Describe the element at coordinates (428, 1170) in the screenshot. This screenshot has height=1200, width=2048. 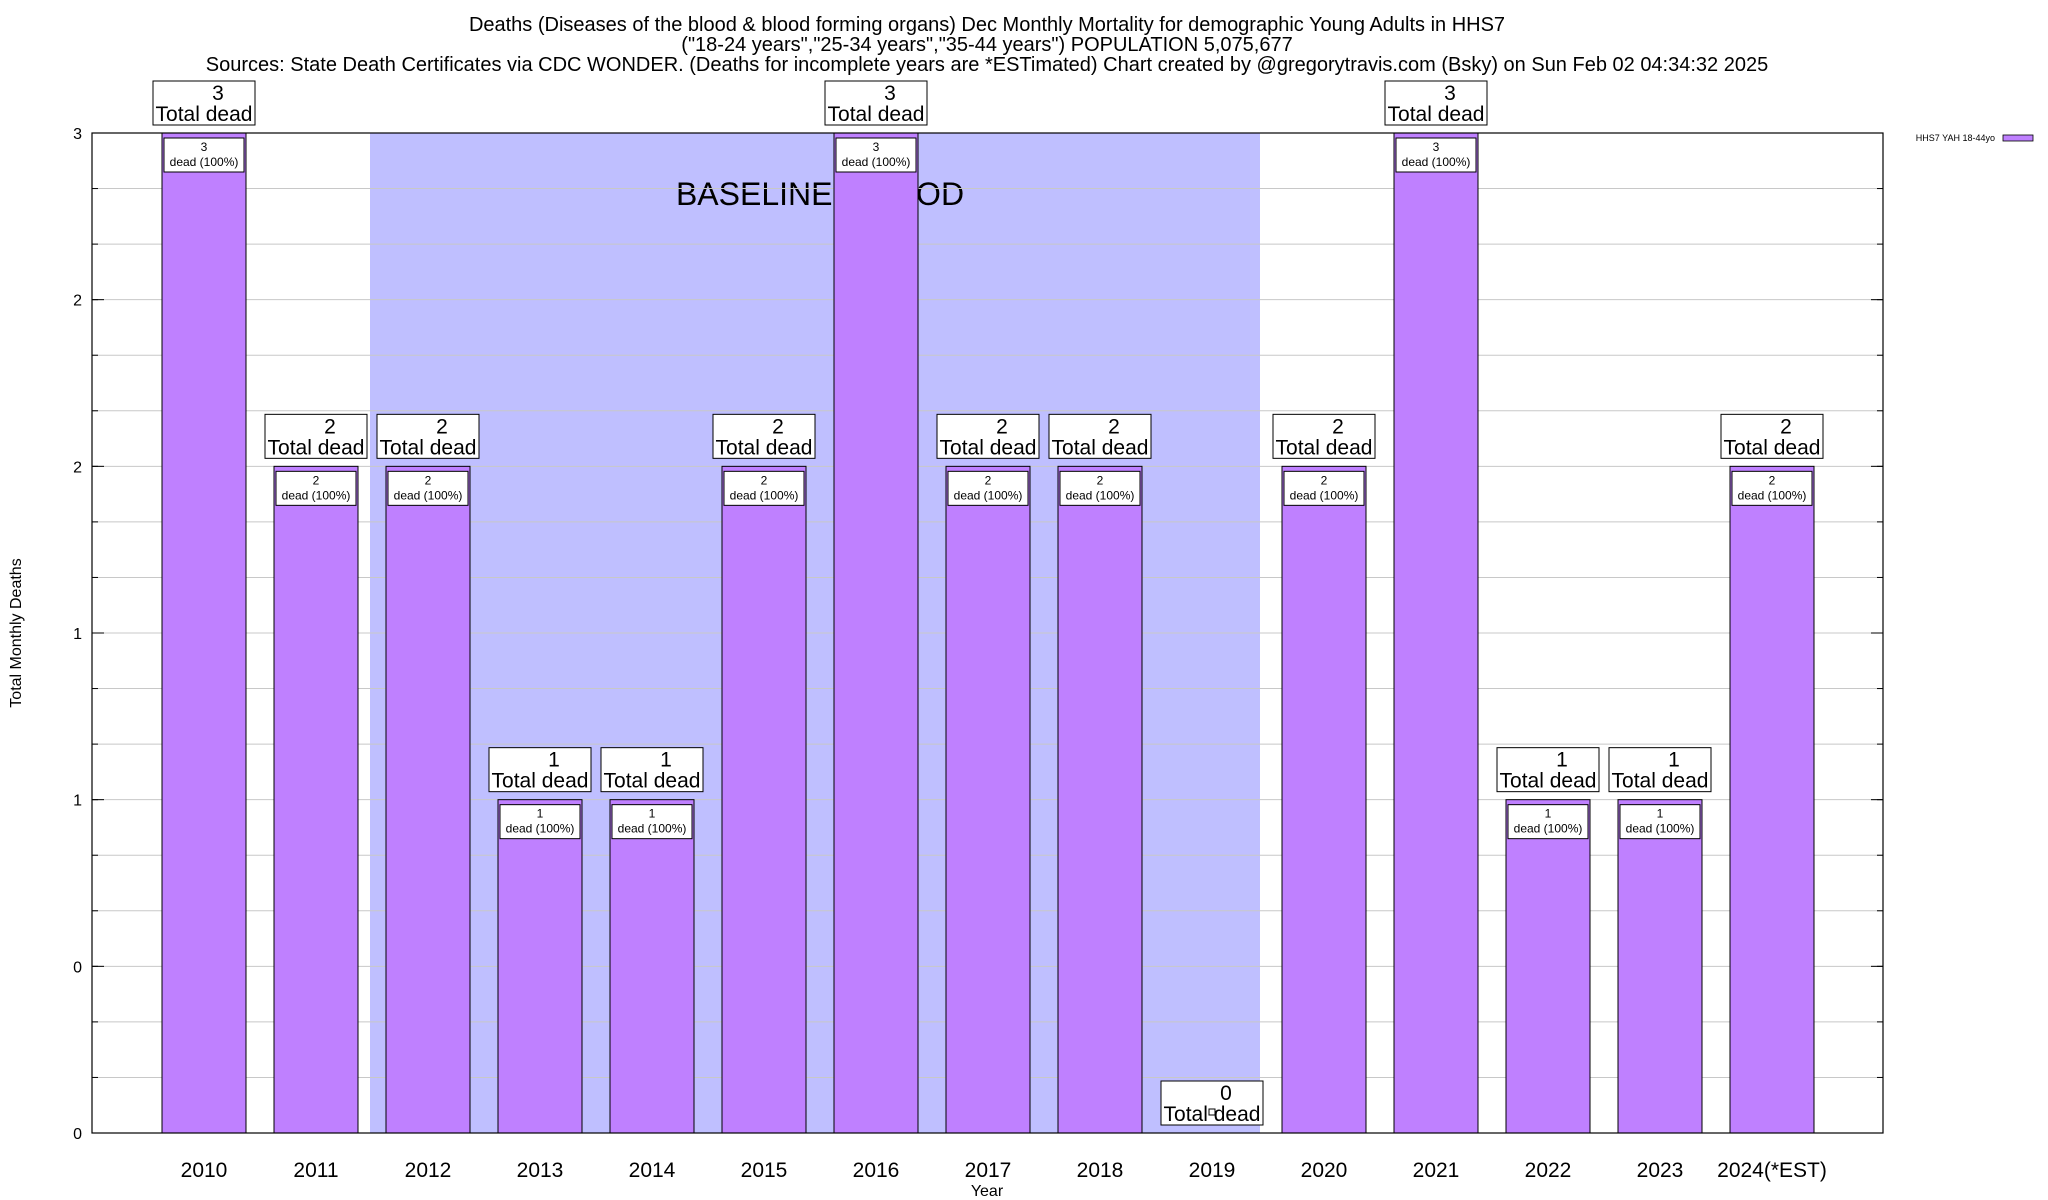
I see `x-tick-label: 2012` at that location.